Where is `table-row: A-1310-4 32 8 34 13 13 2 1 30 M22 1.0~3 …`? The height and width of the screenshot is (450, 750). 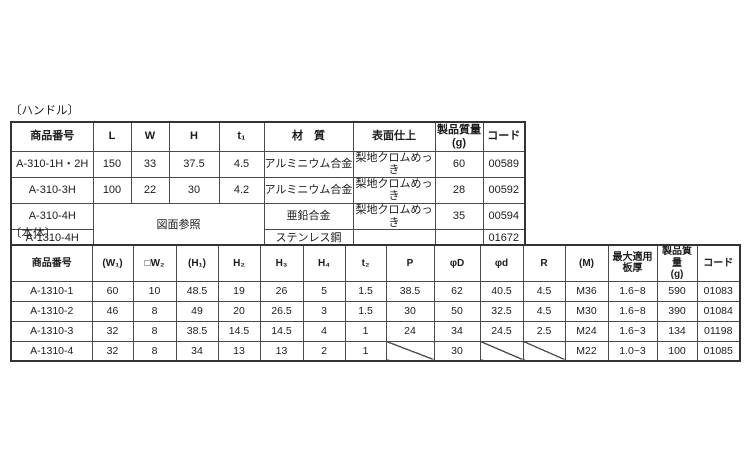 table-row: A-1310-4 32 8 34 13 13 2 1 30 M22 1.0~3 … is located at coordinates (375, 351).